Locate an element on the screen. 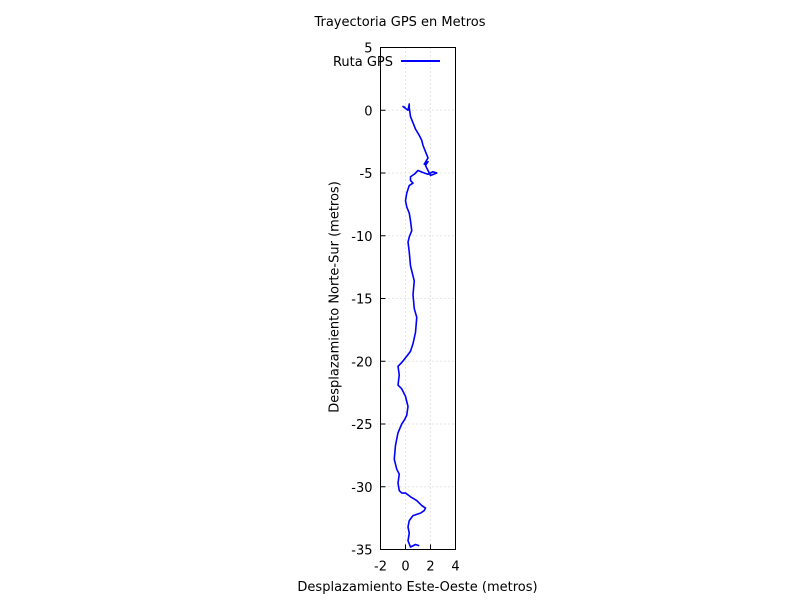  y-tick-label: -30 is located at coordinates (361, 488).